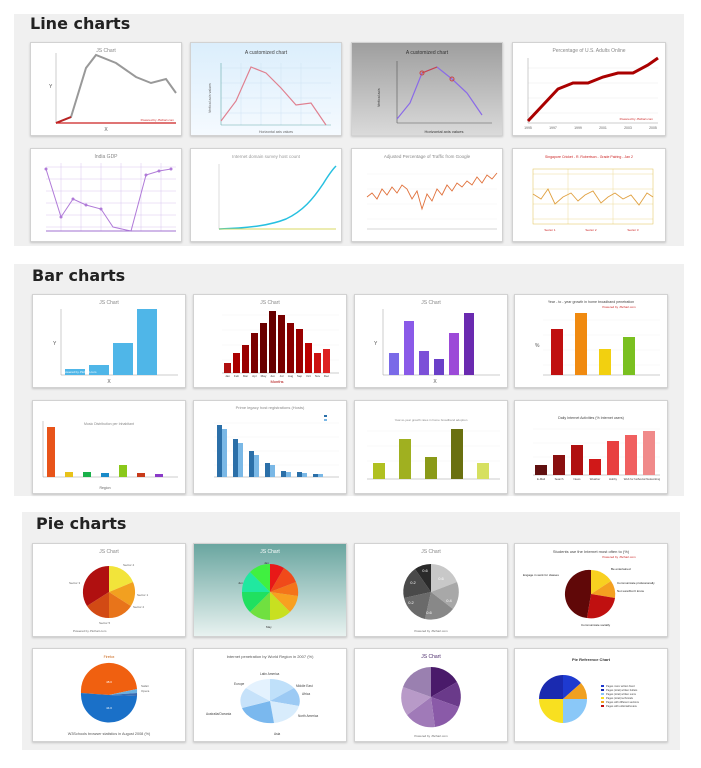  Describe the element at coordinates (109, 447) in the screenshot. I see `bar-chart-thumbnail: Music Distribution per Inhabitant Region` at that location.